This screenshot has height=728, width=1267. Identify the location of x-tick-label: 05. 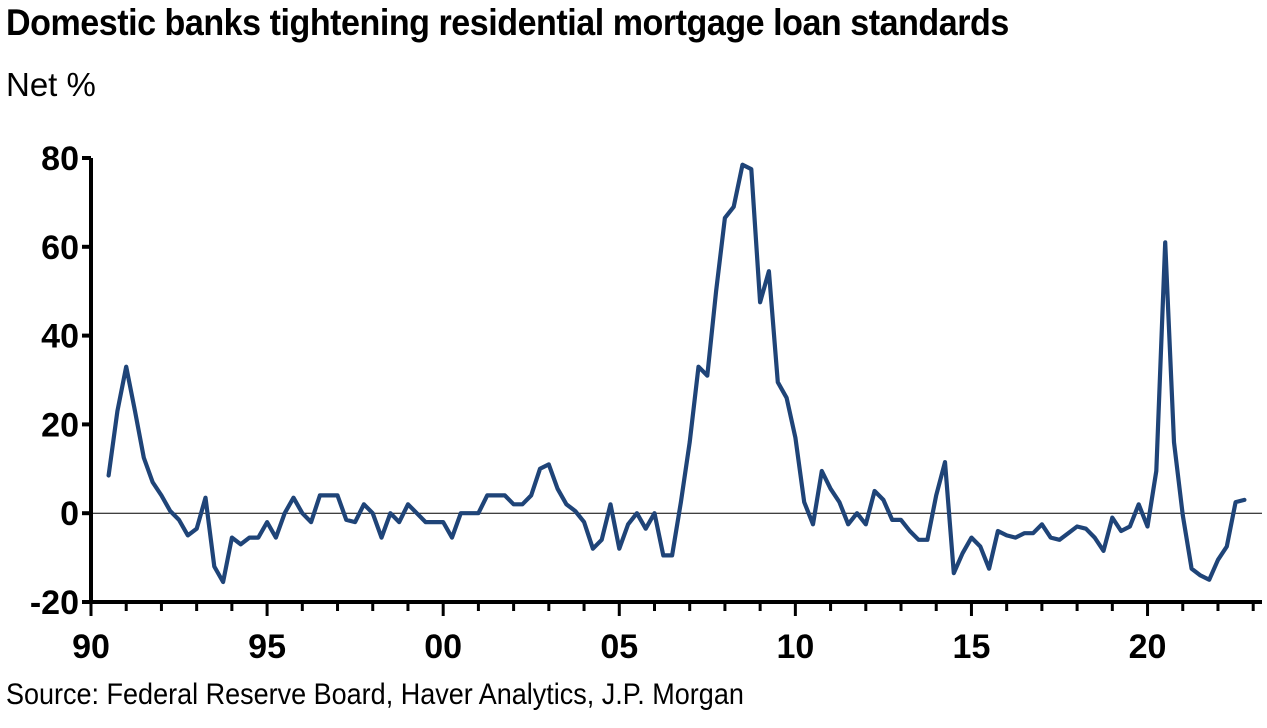
(619, 647).